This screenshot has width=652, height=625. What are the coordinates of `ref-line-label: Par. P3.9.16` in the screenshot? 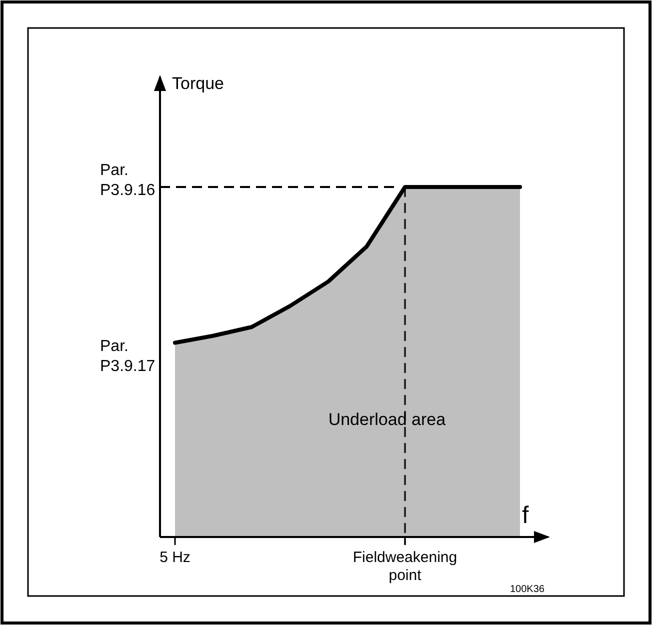 It's located at (128, 180).